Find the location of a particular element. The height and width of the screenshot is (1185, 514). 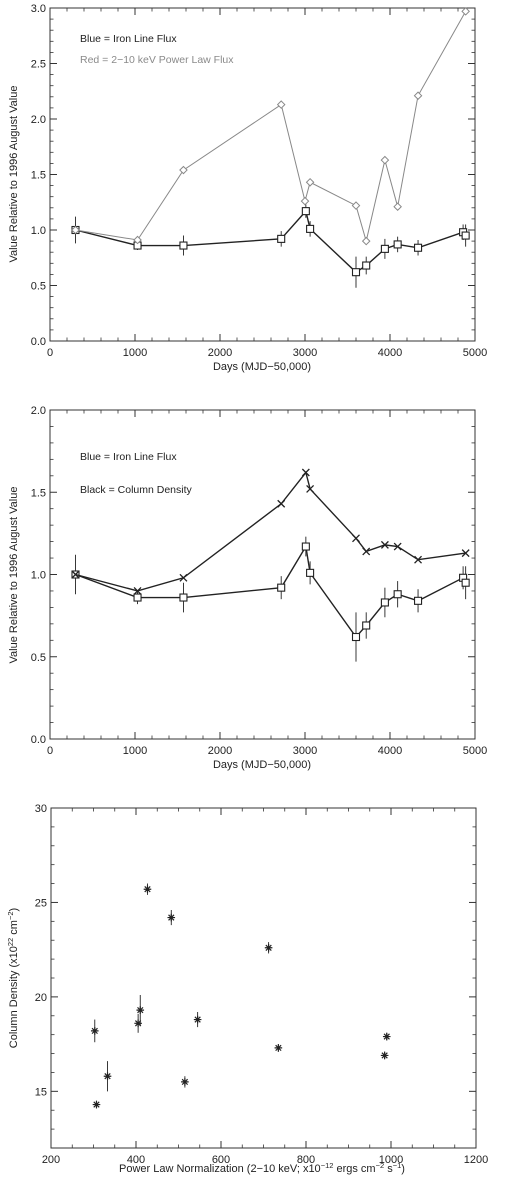

p1-s1-line is located at coordinates (271, 127).